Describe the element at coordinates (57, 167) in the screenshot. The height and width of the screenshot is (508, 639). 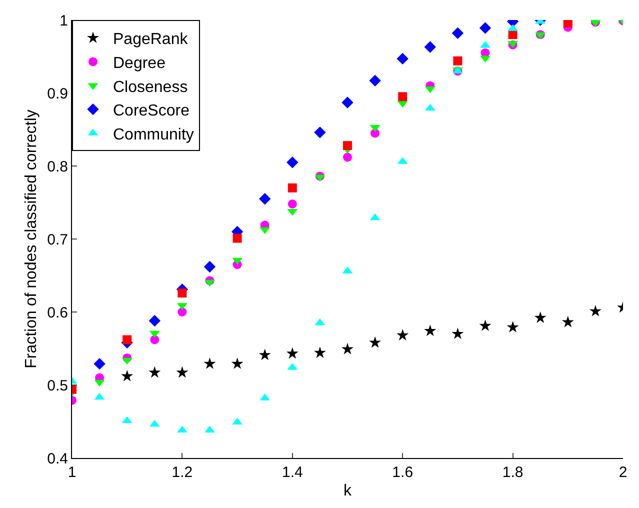
I see `y-tick-label: 0.8` at that location.